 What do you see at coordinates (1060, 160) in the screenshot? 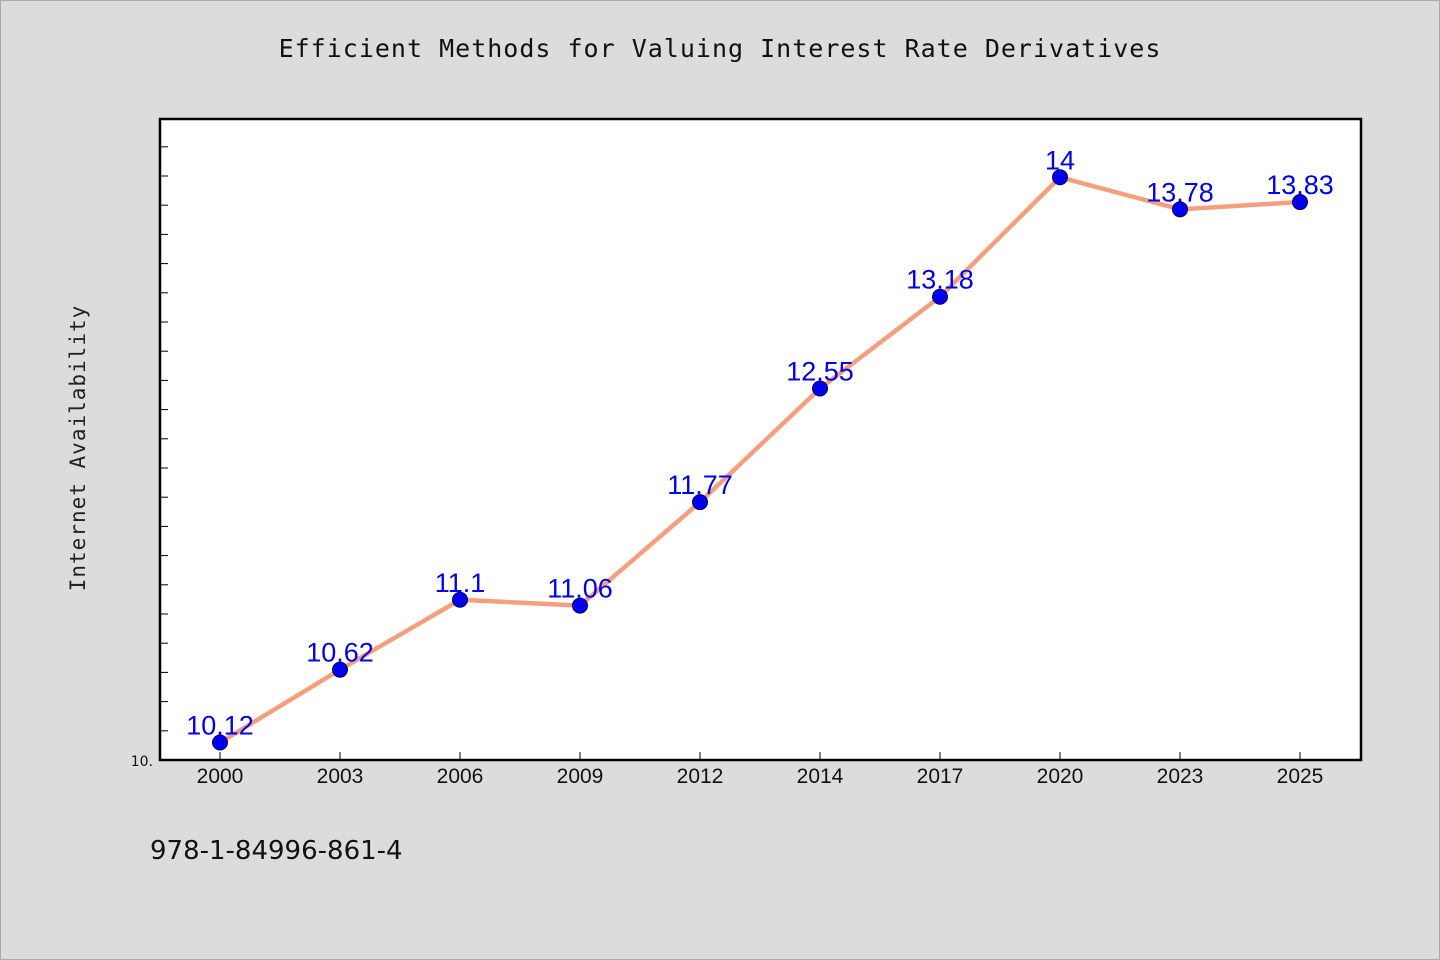
I see `data-label: 14` at bounding box center [1060, 160].